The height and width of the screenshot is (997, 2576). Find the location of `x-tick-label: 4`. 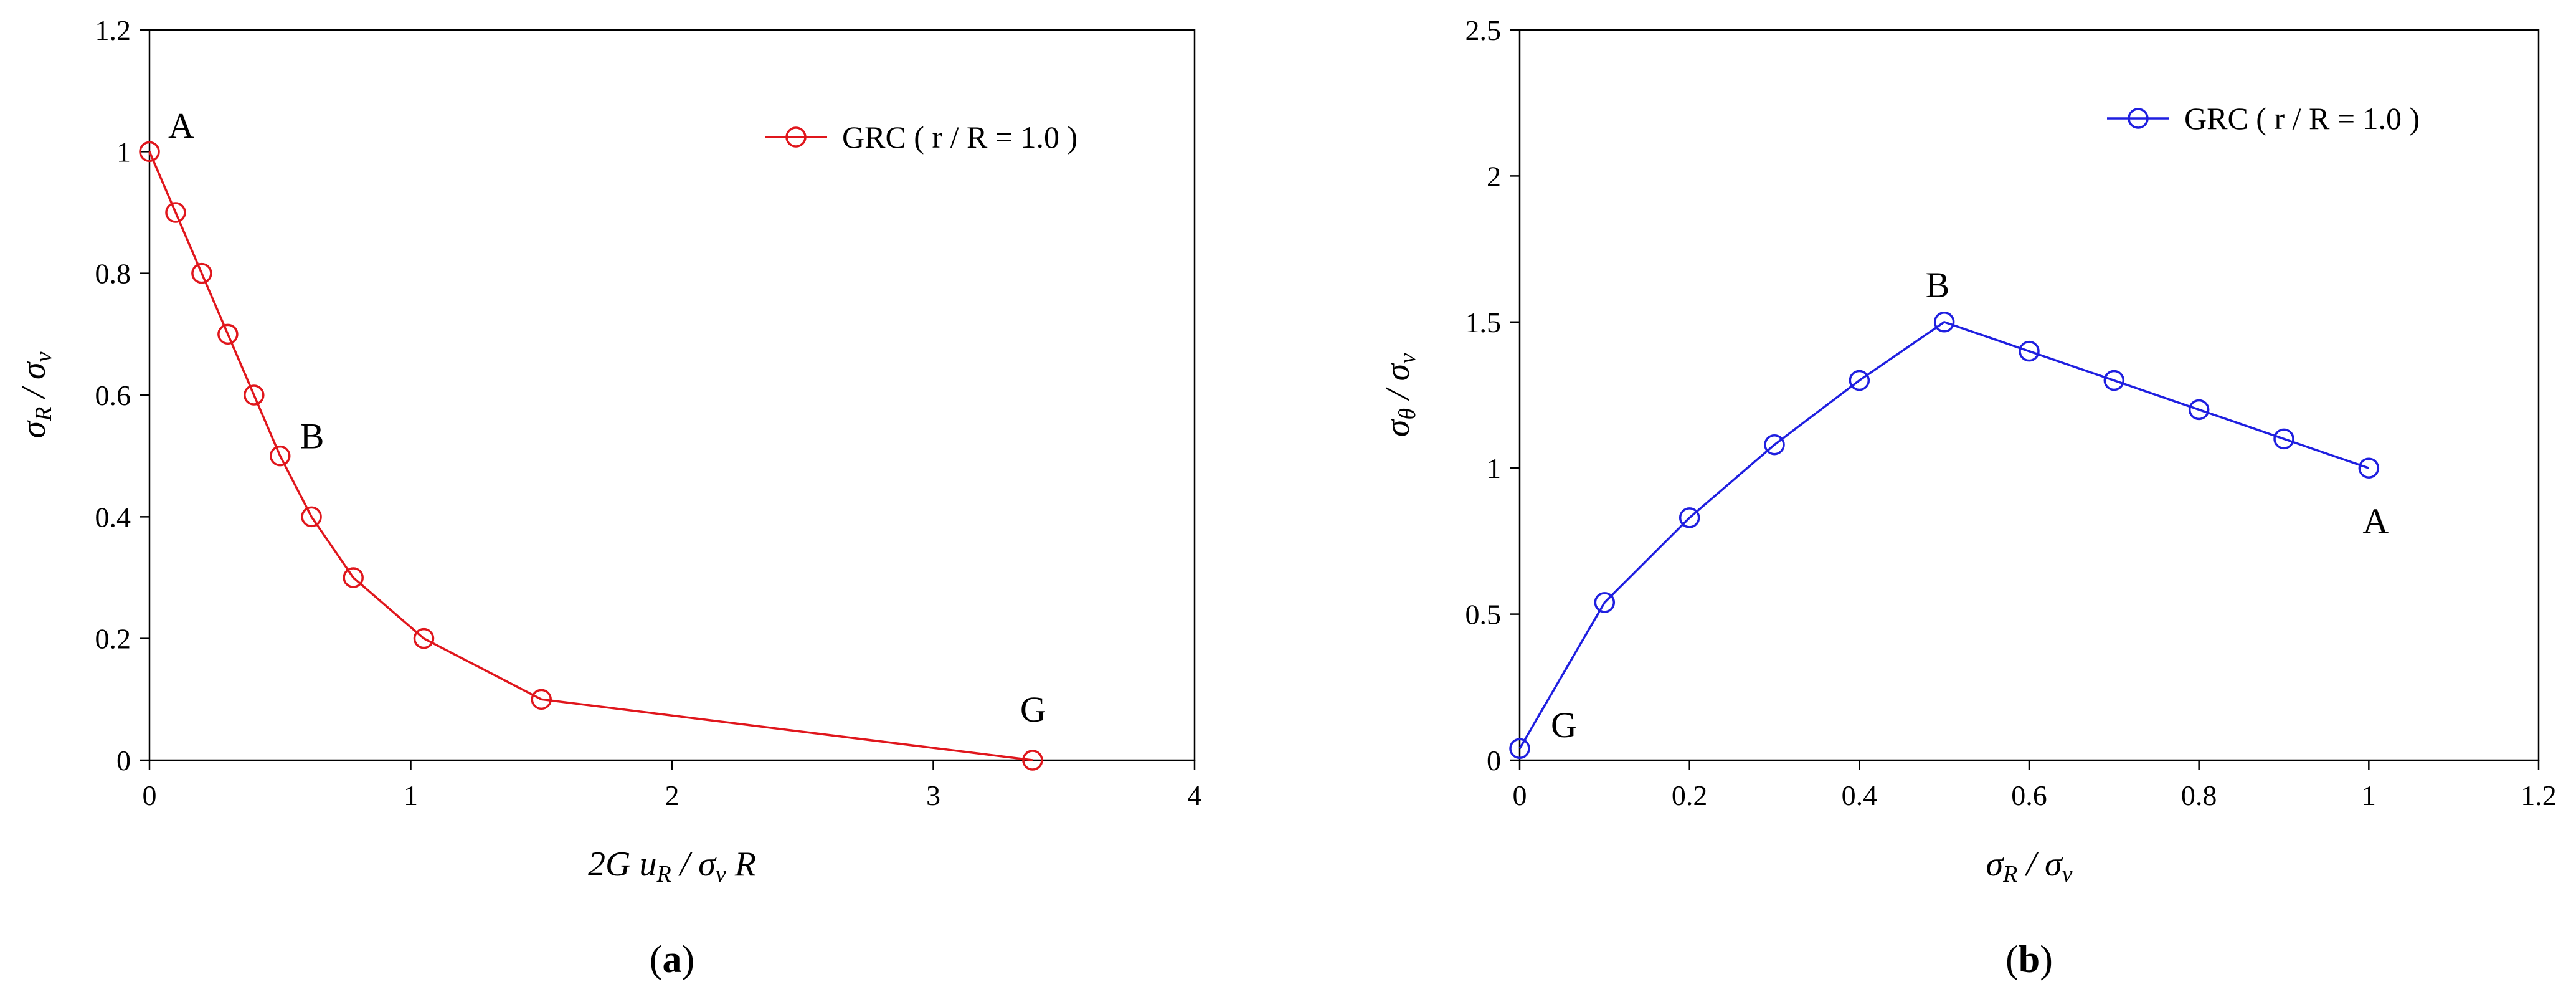

x-tick-label: 4 is located at coordinates (1195, 796).